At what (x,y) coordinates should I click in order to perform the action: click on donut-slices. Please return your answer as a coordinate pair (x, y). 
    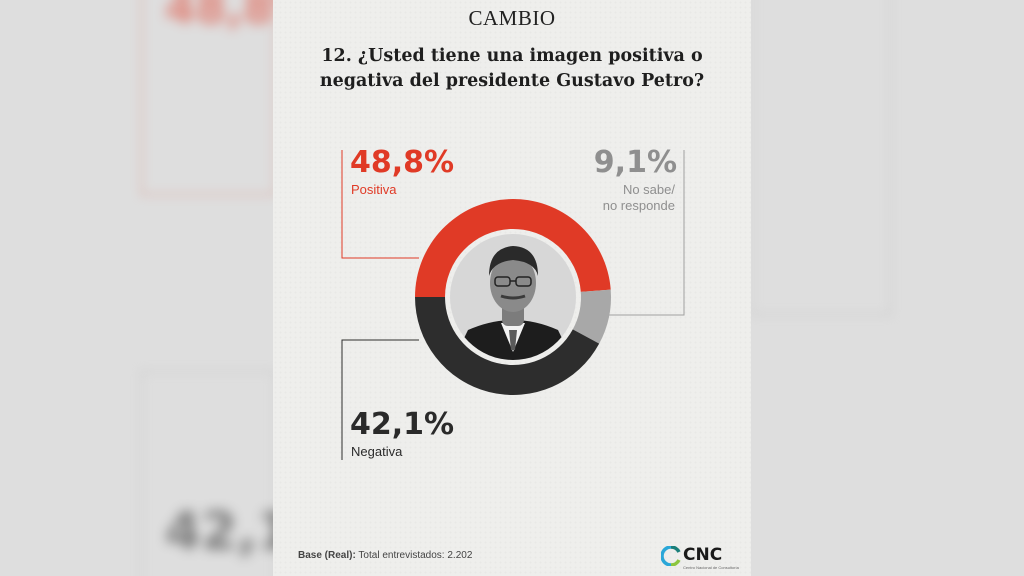
    Looking at the image, I should click on (513, 297).